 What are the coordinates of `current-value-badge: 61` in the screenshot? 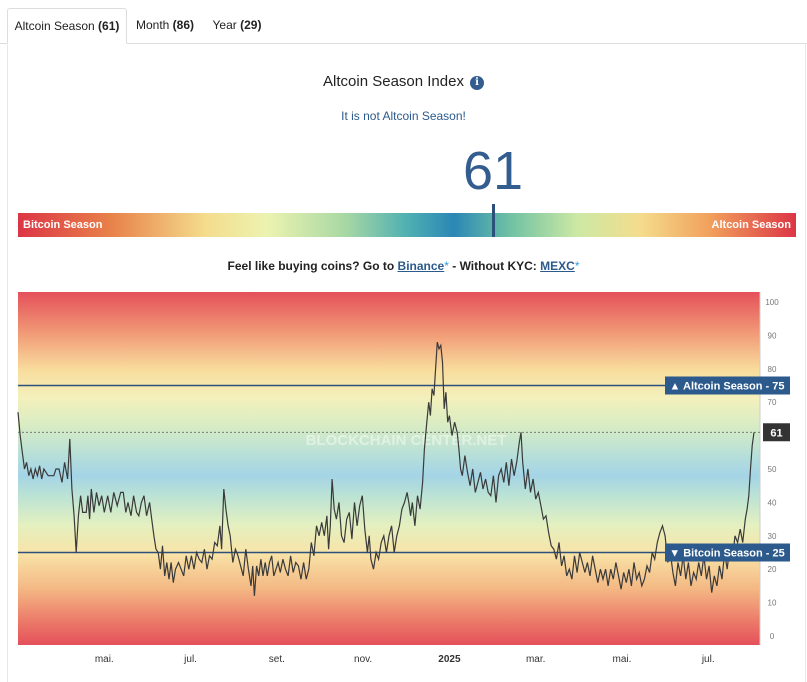 It's located at (776, 432).